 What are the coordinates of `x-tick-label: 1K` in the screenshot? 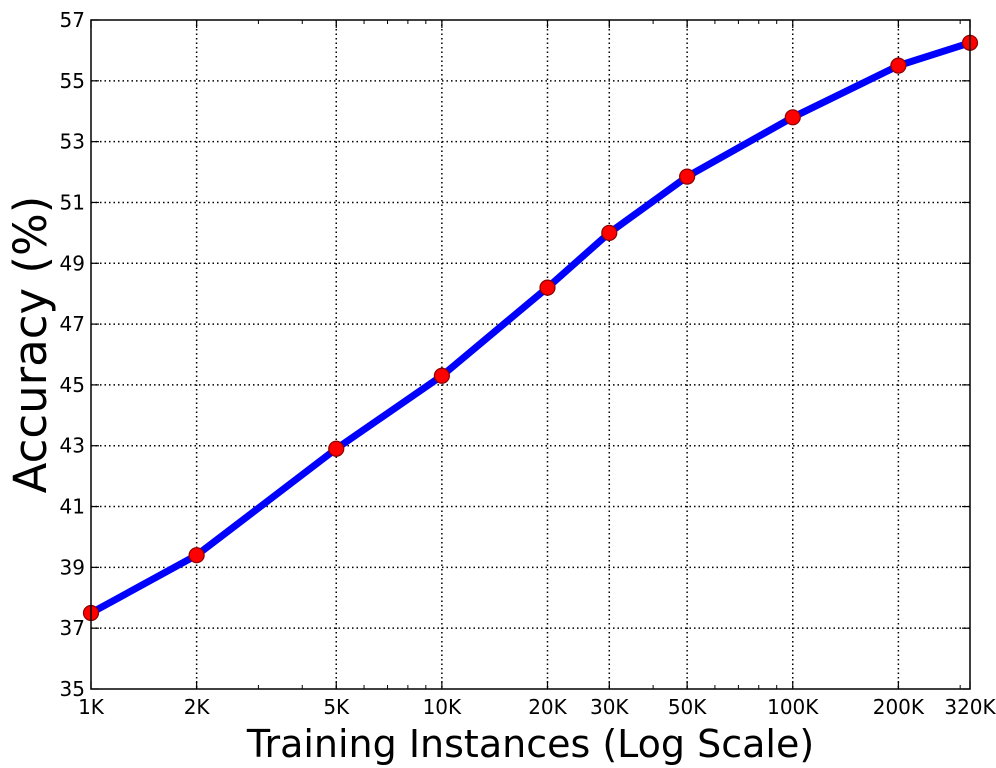 It's located at (91, 707).